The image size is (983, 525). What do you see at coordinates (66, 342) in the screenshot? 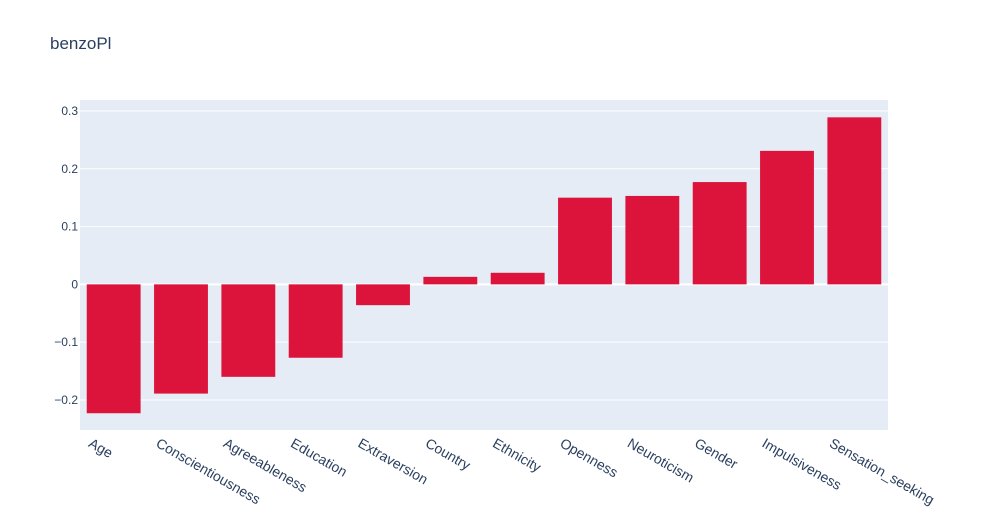
I see `y-tick-label: −0.1` at bounding box center [66, 342].